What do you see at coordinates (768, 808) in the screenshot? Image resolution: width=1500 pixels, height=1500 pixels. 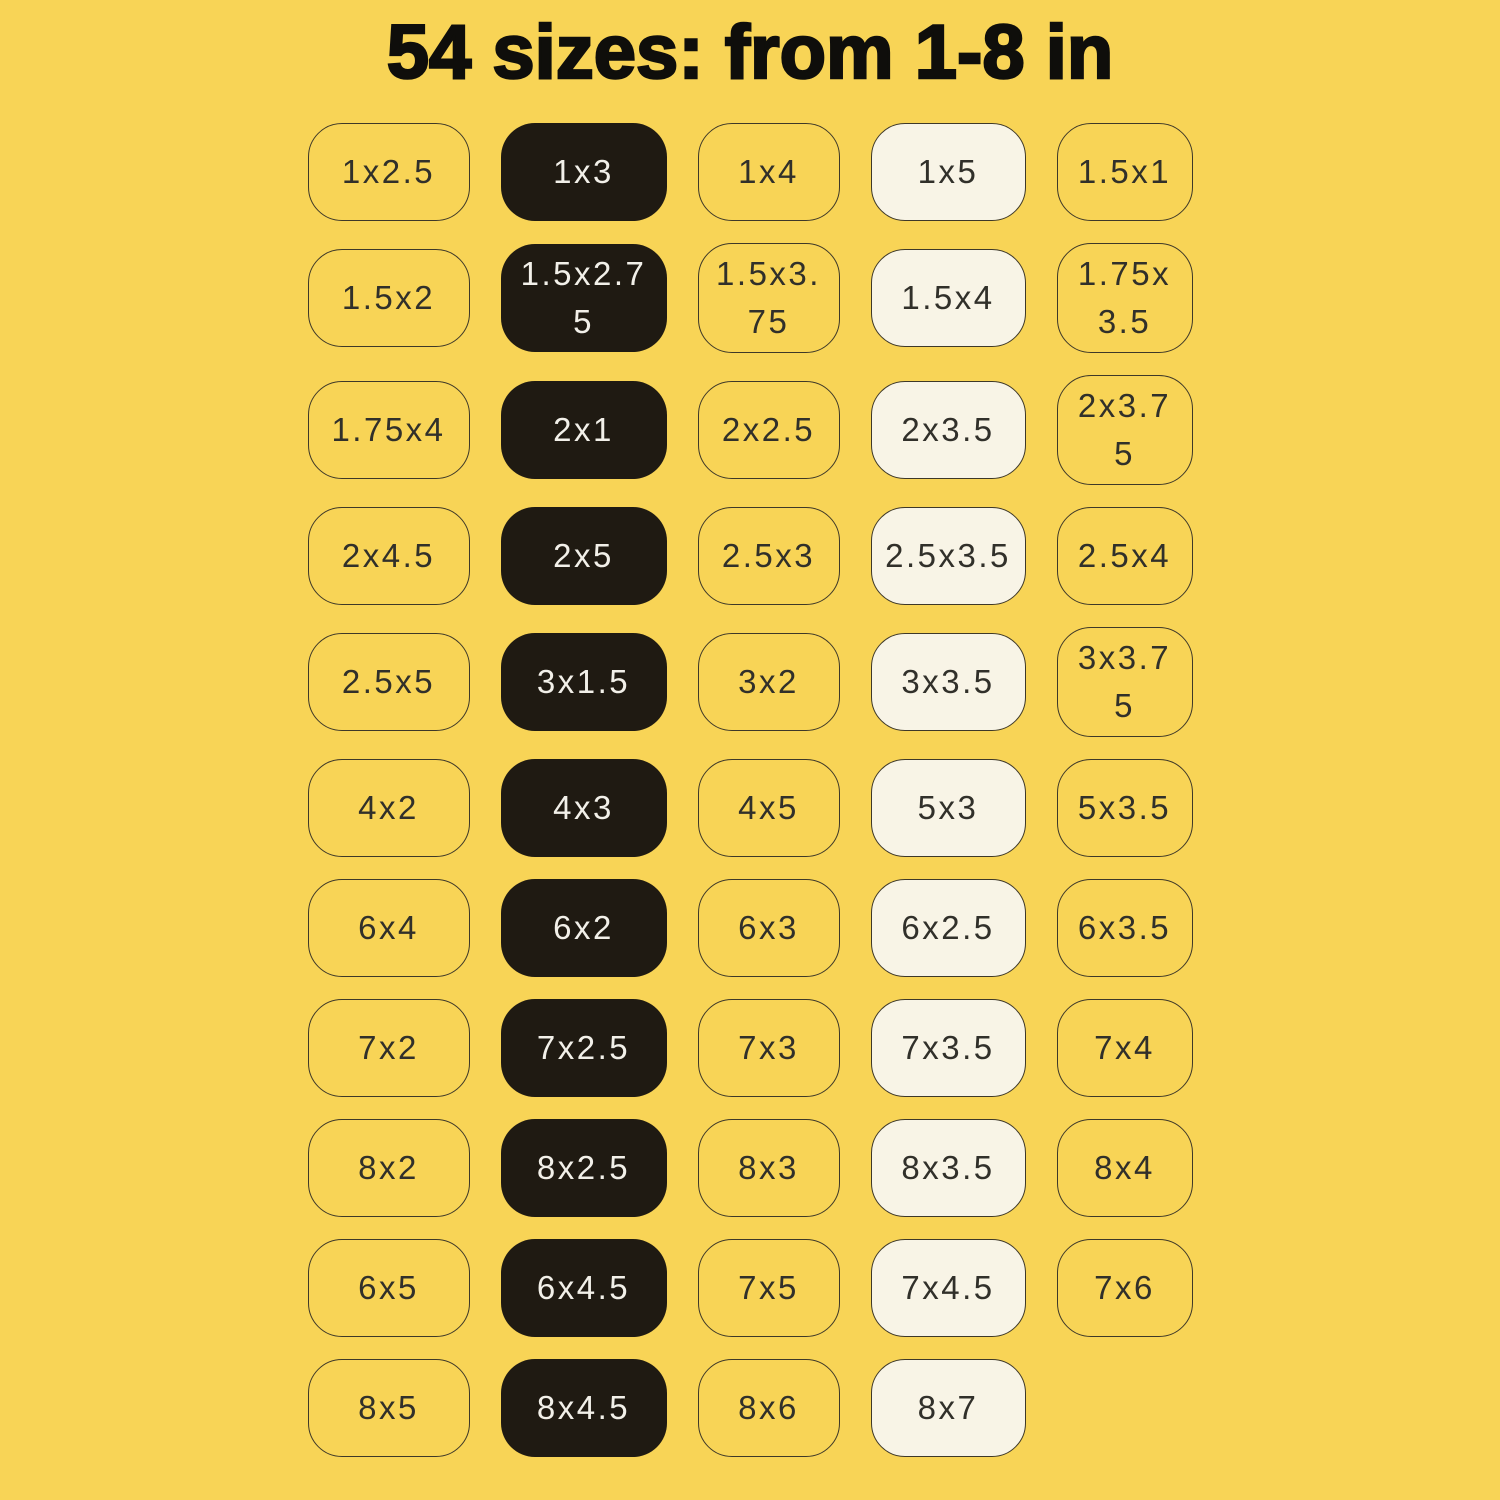 I see `size-pill: 4x5` at bounding box center [768, 808].